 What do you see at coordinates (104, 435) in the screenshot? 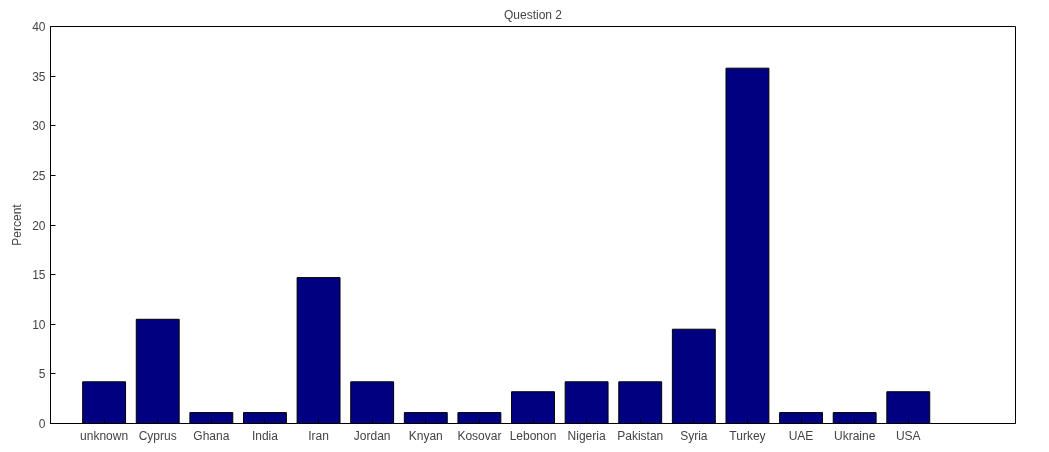
I see `x-tick-label: unknown` at bounding box center [104, 435].